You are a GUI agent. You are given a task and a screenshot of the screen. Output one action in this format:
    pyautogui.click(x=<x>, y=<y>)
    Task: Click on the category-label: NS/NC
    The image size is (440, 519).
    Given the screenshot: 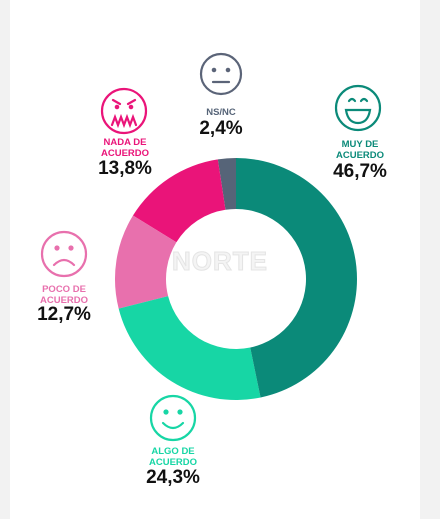 What is the action you would take?
    pyautogui.click(x=221, y=112)
    